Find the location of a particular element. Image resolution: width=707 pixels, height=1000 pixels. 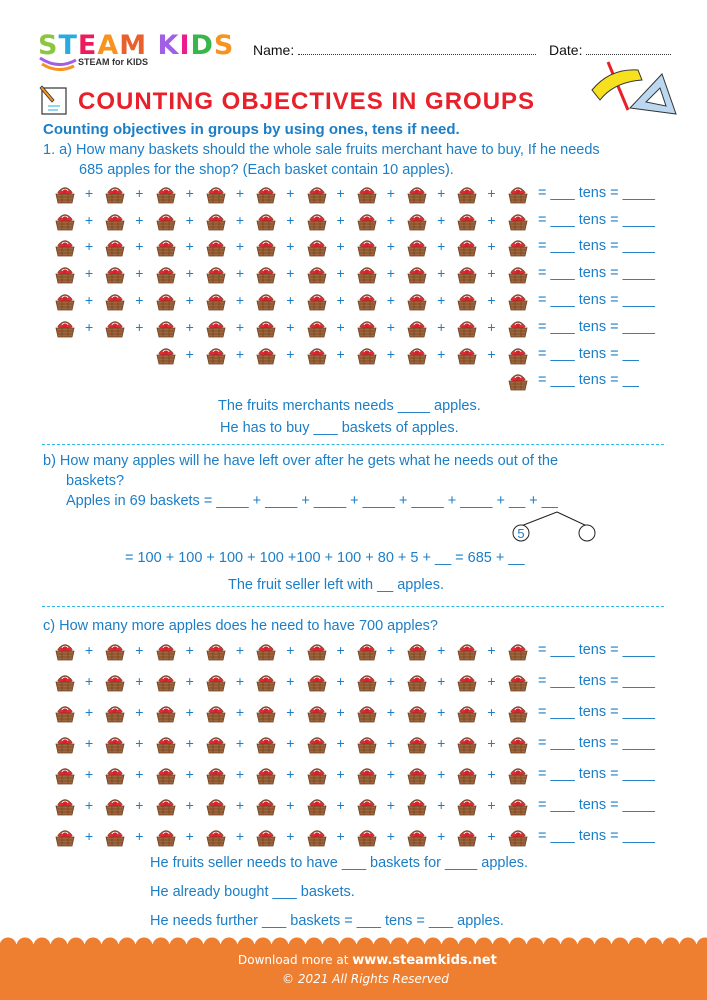

download-text: Download more at www.steamkids.net is located at coordinates (367, 960).